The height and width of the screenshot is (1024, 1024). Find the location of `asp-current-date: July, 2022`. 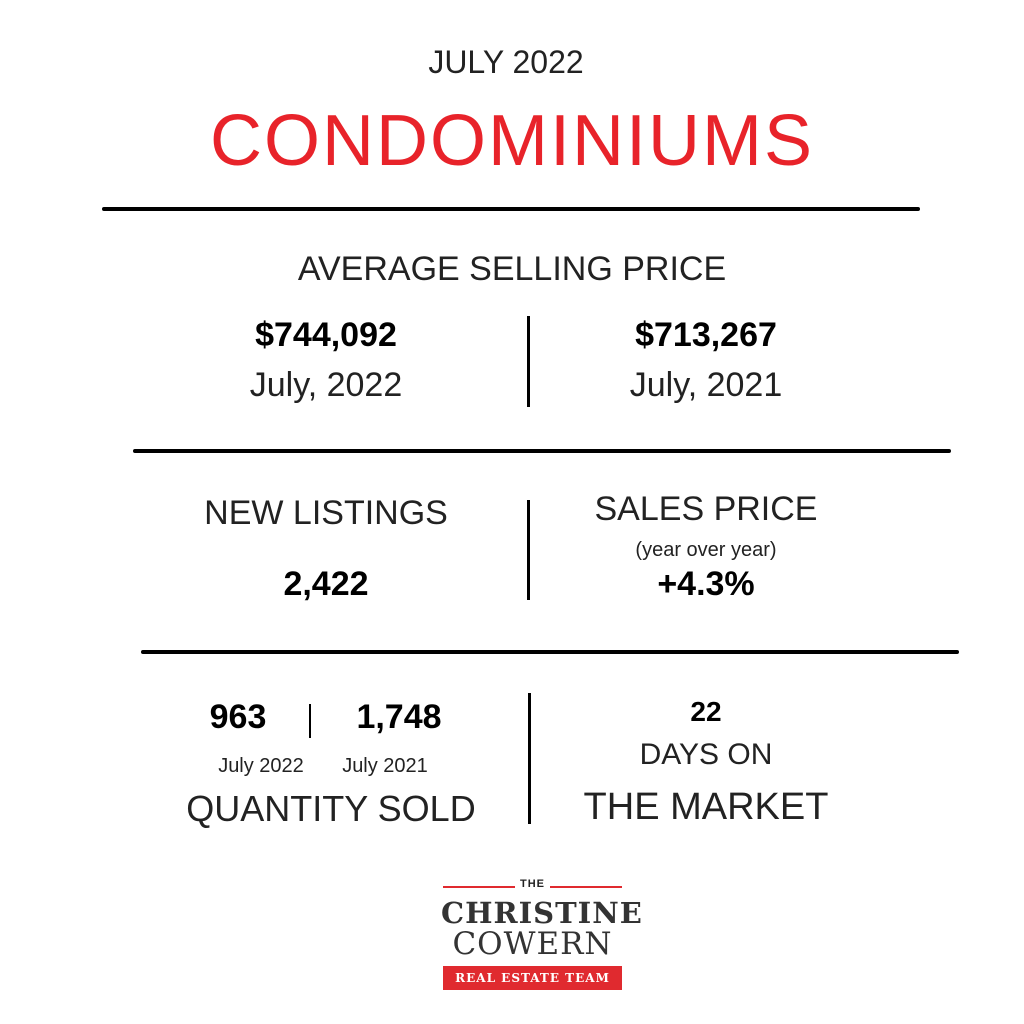

asp-current-date: July, 2022 is located at coordinates (326, 385).